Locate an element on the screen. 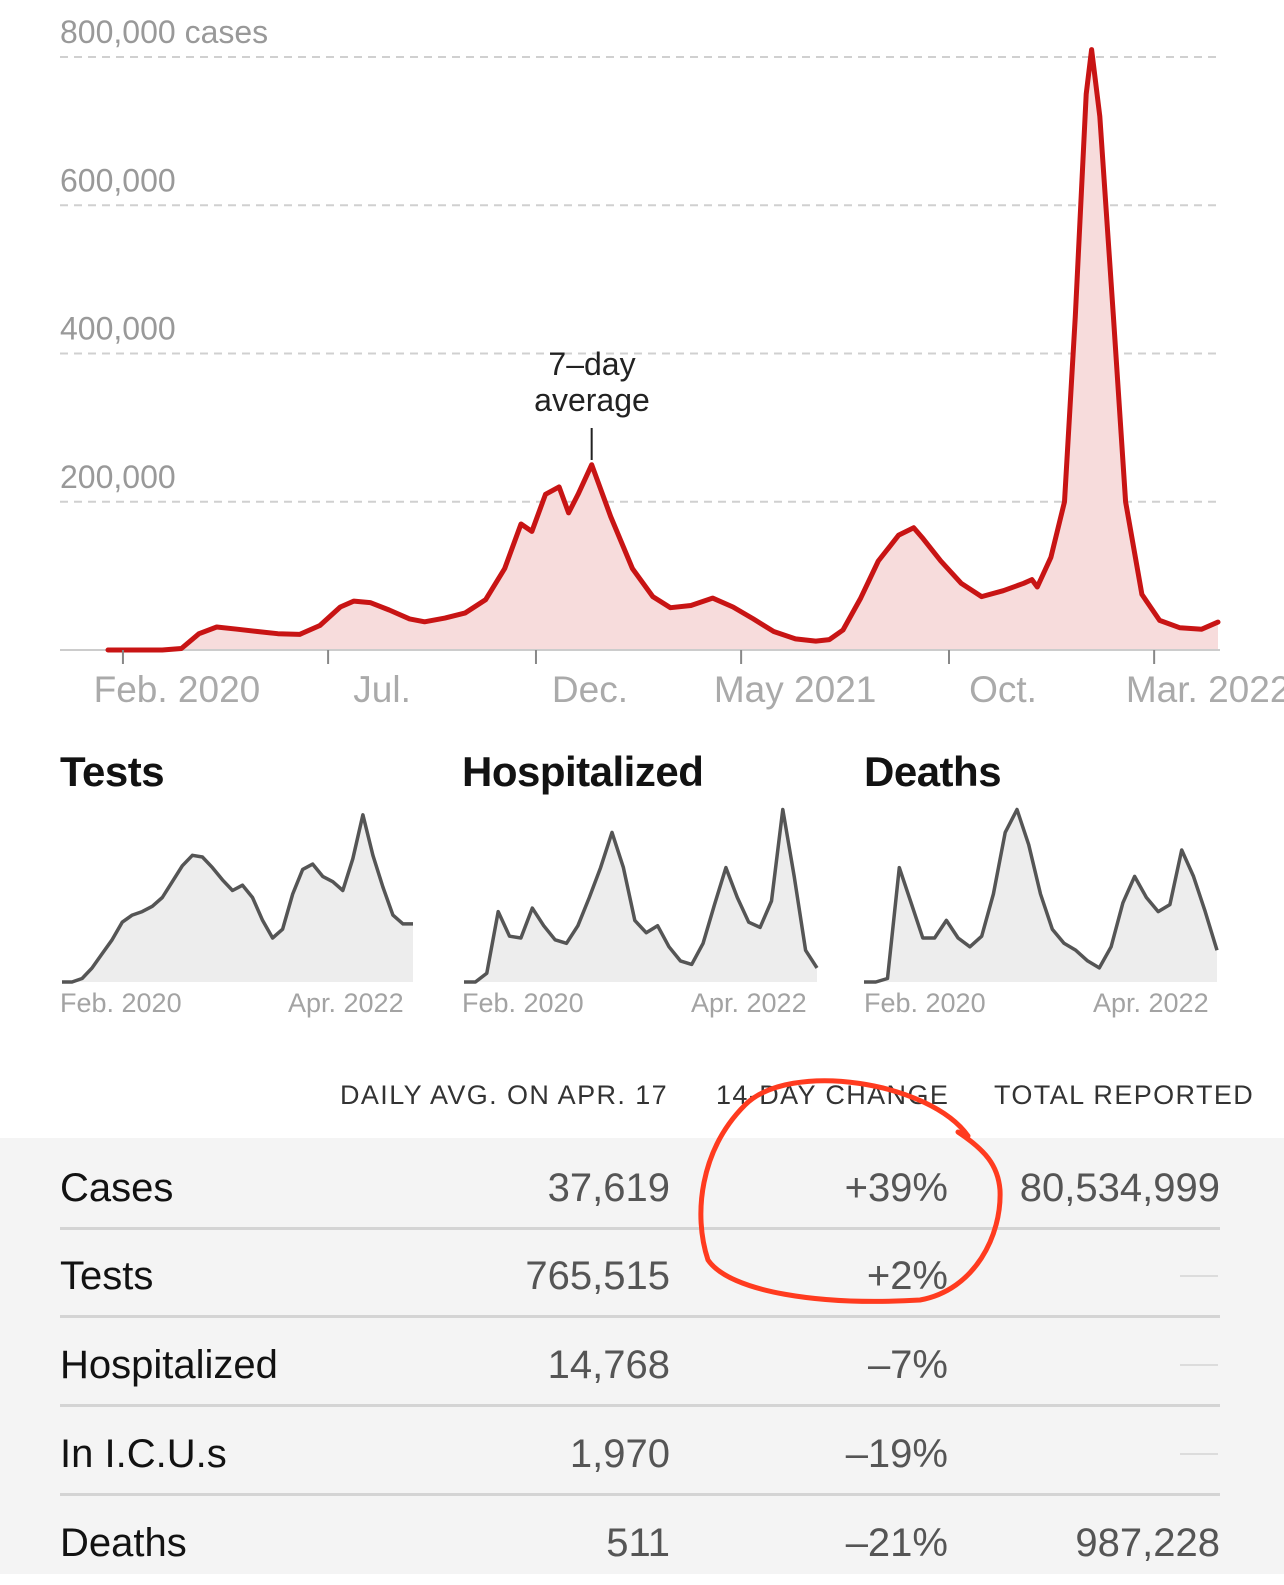 Image resolution: width=1284 pixels, height=1585 pixels. cases-chart-y-axis: 800,000 cases 600,000 400,000 200,000 is located at coordinates (164, 254).